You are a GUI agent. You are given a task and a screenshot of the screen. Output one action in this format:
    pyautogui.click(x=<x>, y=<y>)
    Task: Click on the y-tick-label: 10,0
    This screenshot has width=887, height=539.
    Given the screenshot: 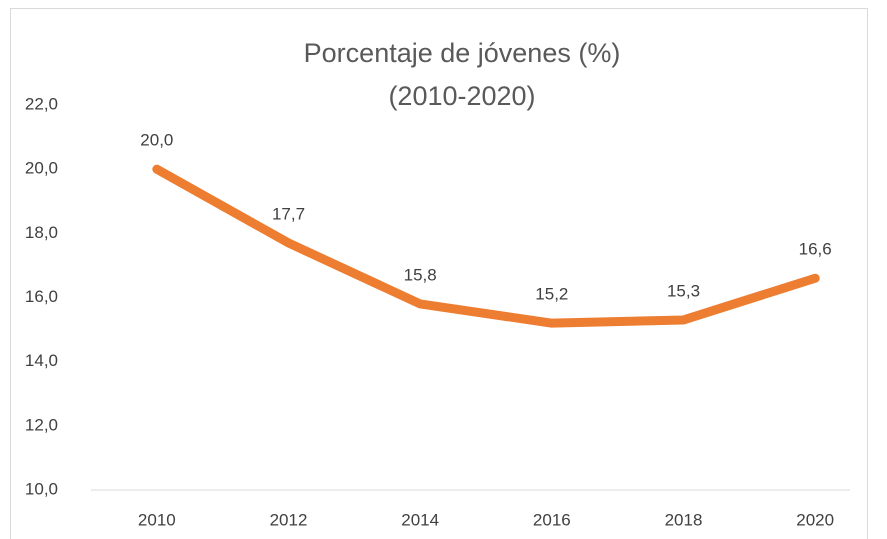 What is the action you would take?
    pyautogui.click(x=41, y=488)
    